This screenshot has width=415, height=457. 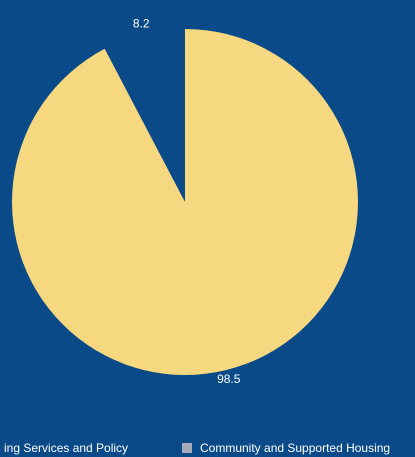 What do you see at coordinates (229, 379) in the screenshot?
I see `data-label: 98.5` at bounding box center [229, 379].